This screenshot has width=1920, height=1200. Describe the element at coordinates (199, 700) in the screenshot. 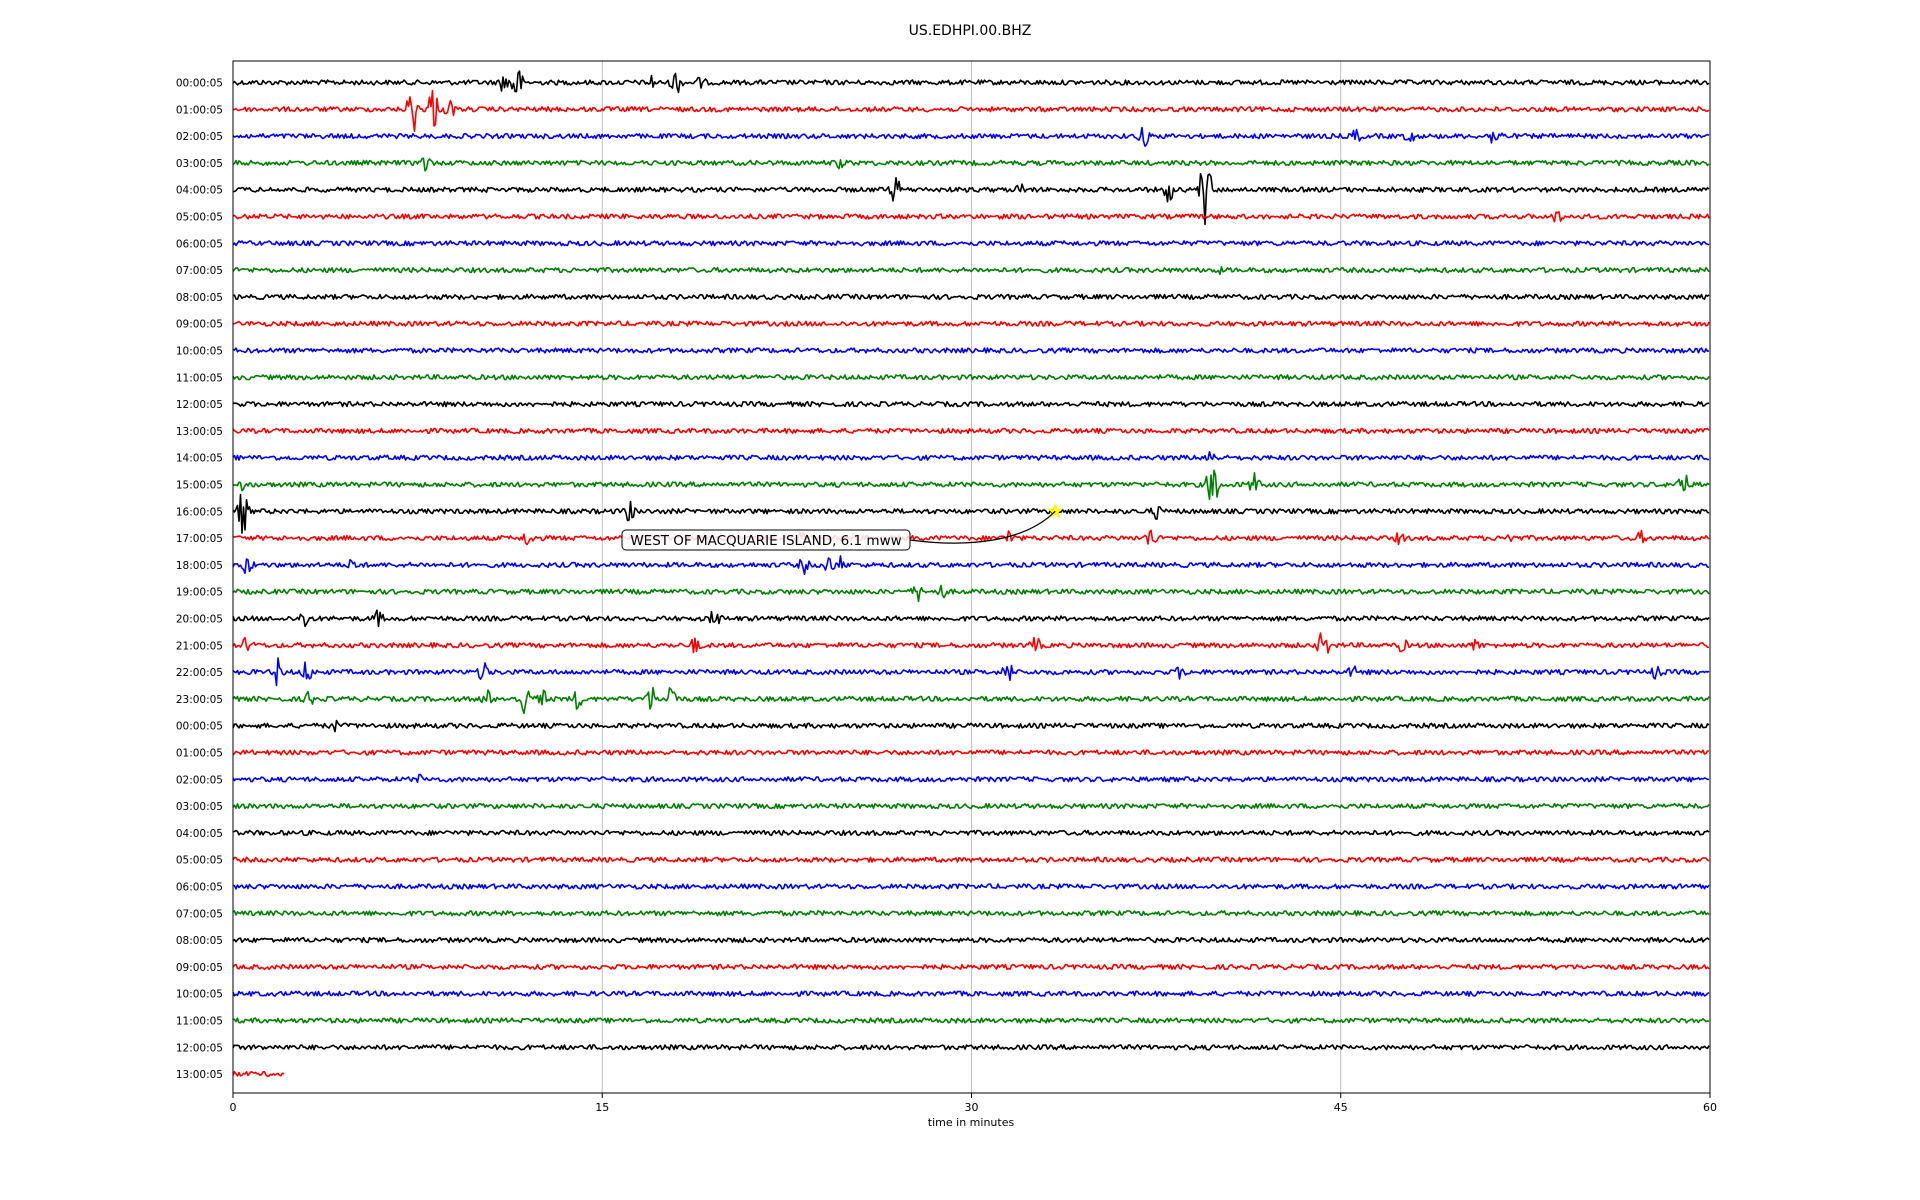

I see `row-label-23: 23:00:05` at that location.